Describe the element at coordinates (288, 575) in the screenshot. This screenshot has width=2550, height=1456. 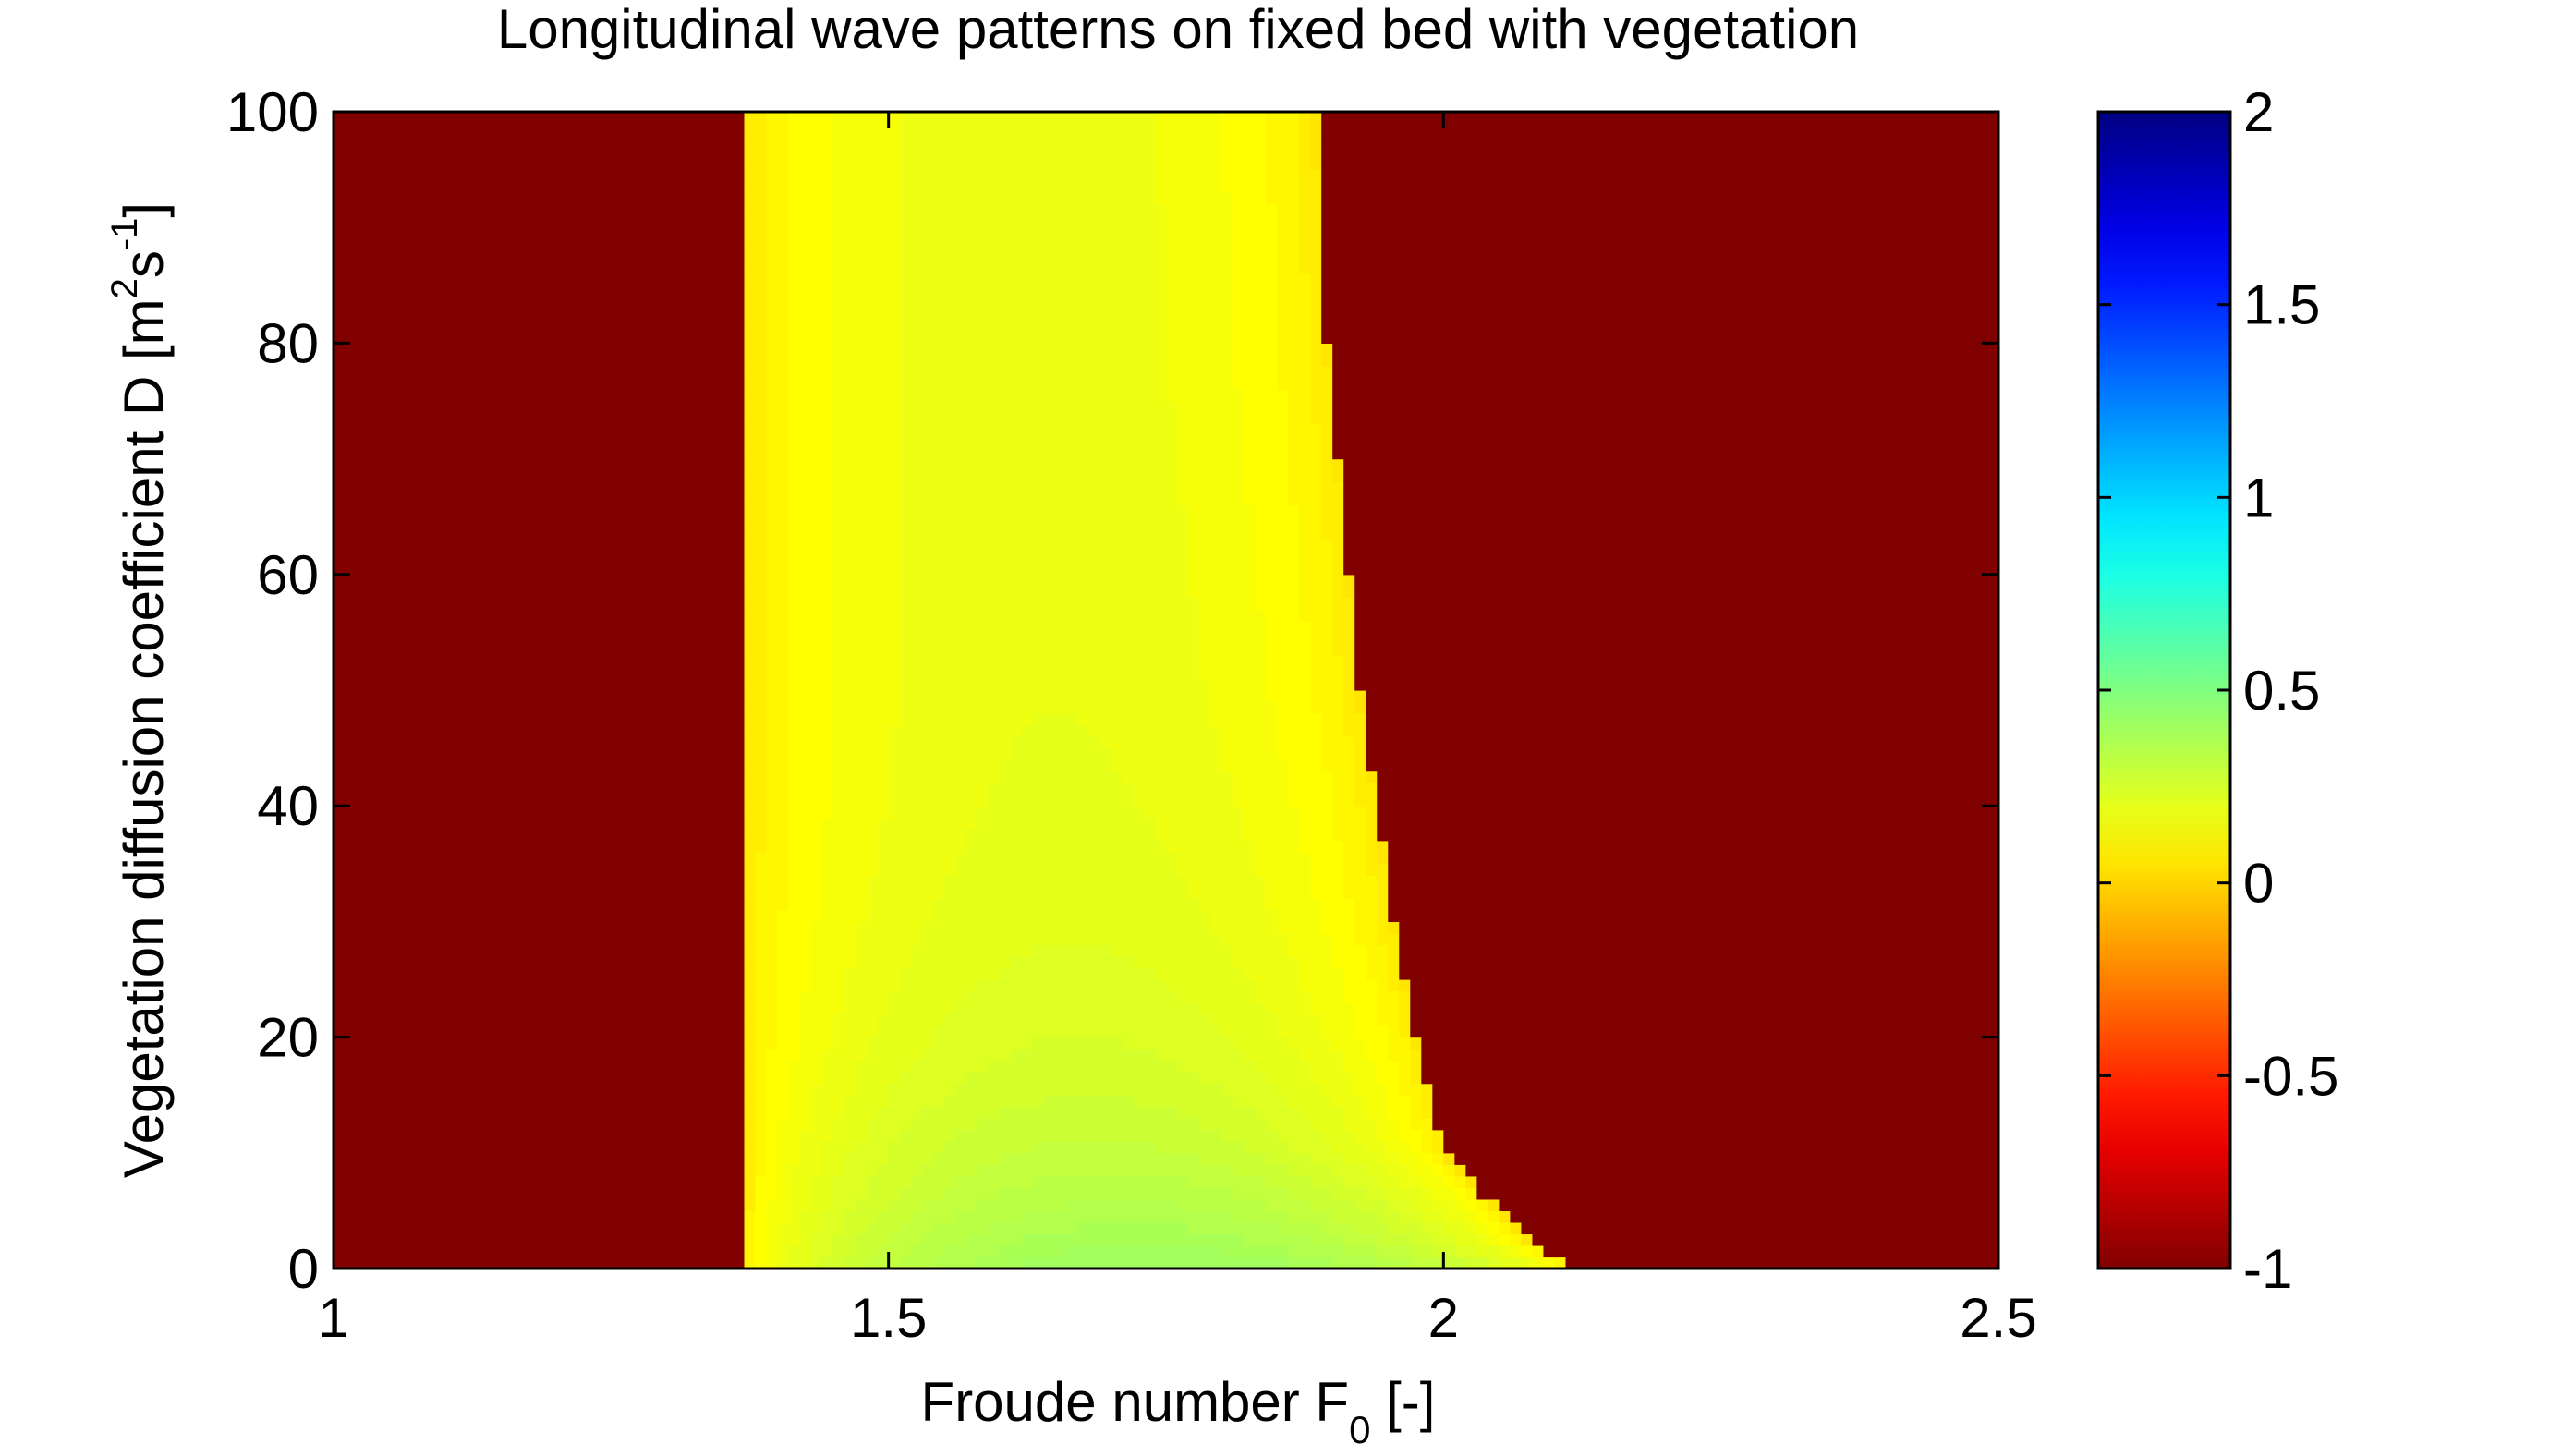
I see `y-tick-label: 60` at that location.